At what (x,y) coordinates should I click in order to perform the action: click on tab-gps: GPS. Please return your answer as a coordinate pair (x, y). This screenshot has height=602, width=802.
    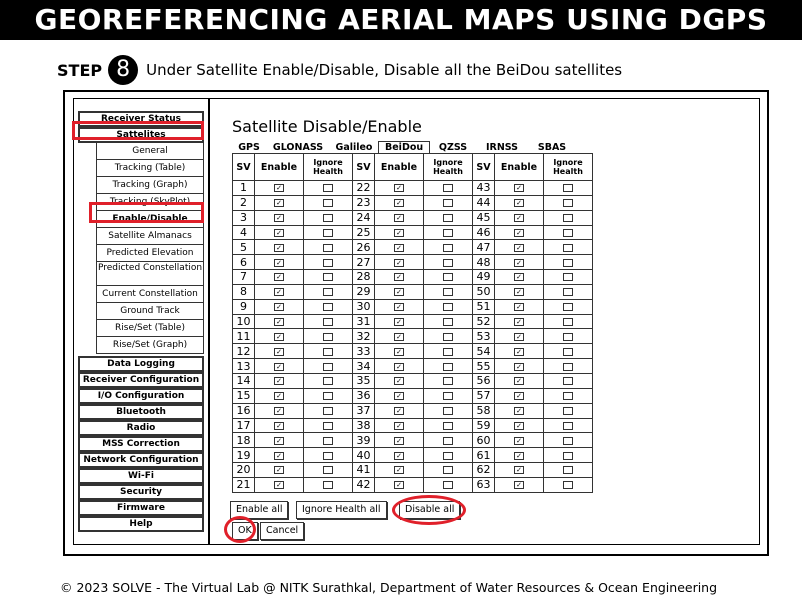
    Looking at the image, I should click on (249, 147).